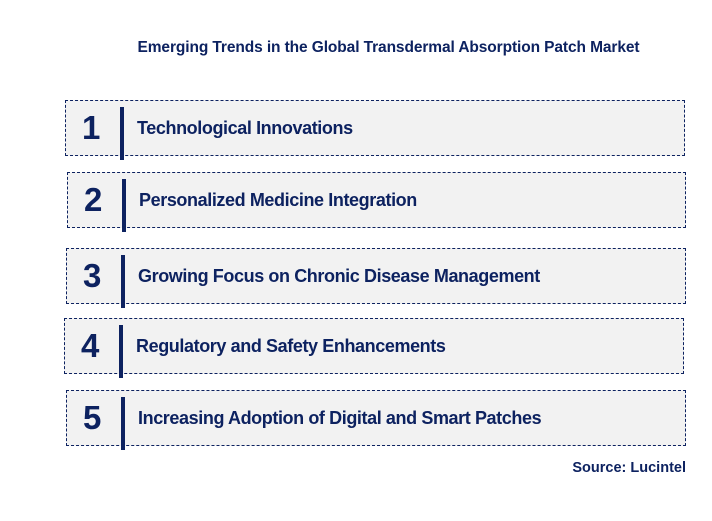  What do you see at coordinates (278, 199) in the screenshot?
I see `trend-label: Personalized Medicine Integration` at bounding box center [278, 199].